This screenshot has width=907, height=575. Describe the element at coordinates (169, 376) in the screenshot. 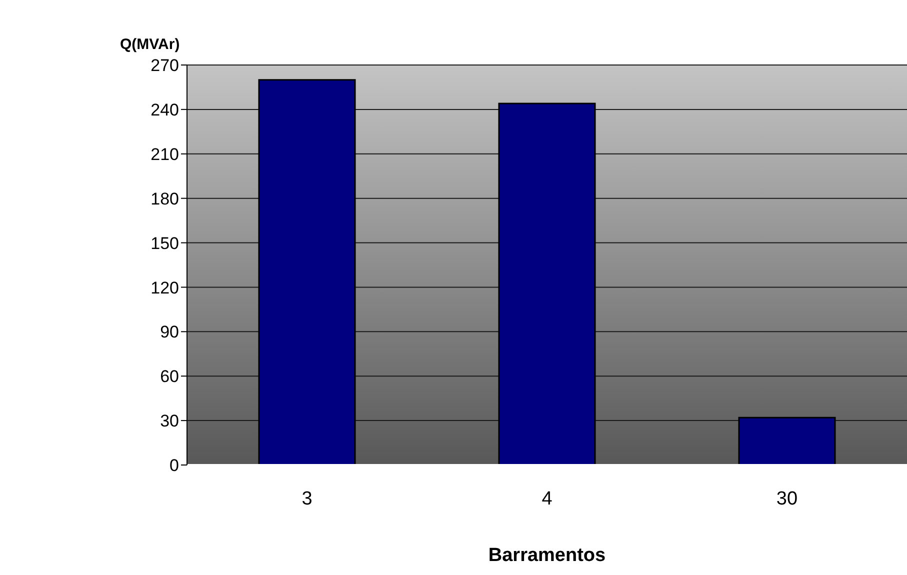

I see `y-tick-label: 60` at that location.